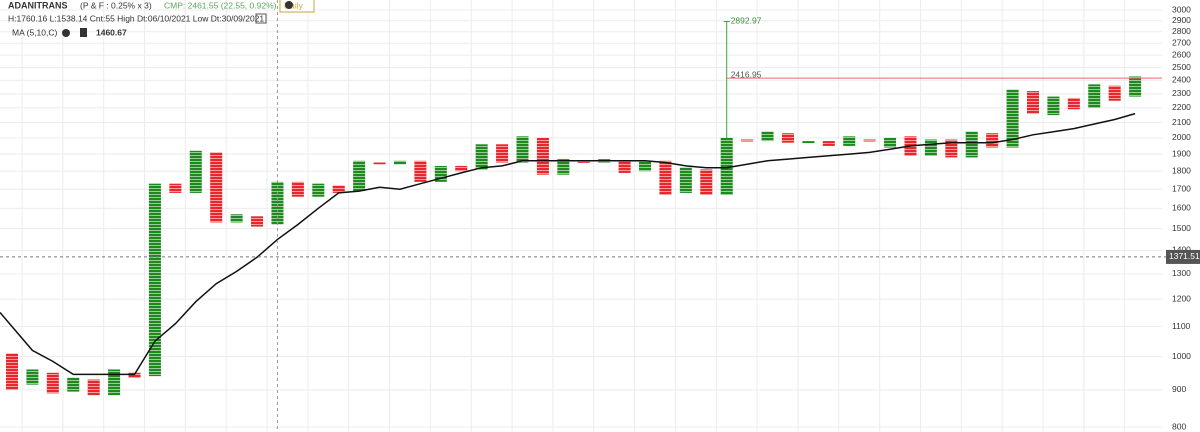 The image size is (1200, 432). Describe the element at coordinates (261, 18) in the screenshot. I see `hide-icon` at that location.